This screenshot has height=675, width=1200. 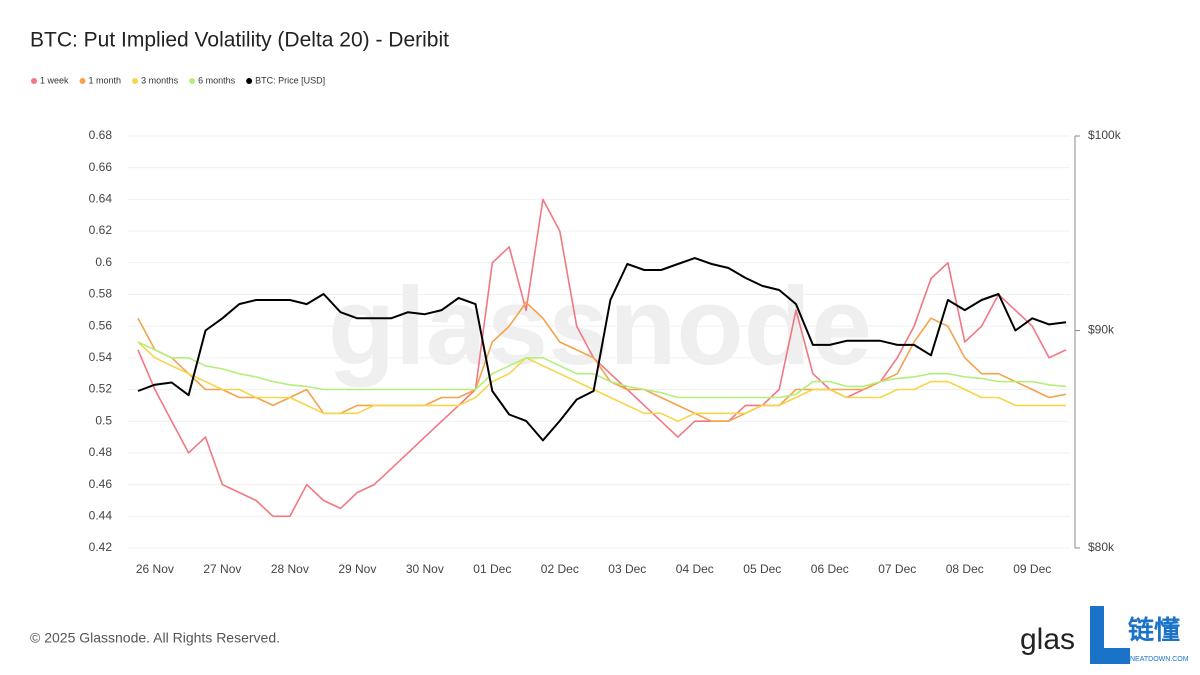 What do you see at coordinates (101, 547) in the screenshot?
I see `y-tick-label: 0.42` at bounding box center [101, 547].